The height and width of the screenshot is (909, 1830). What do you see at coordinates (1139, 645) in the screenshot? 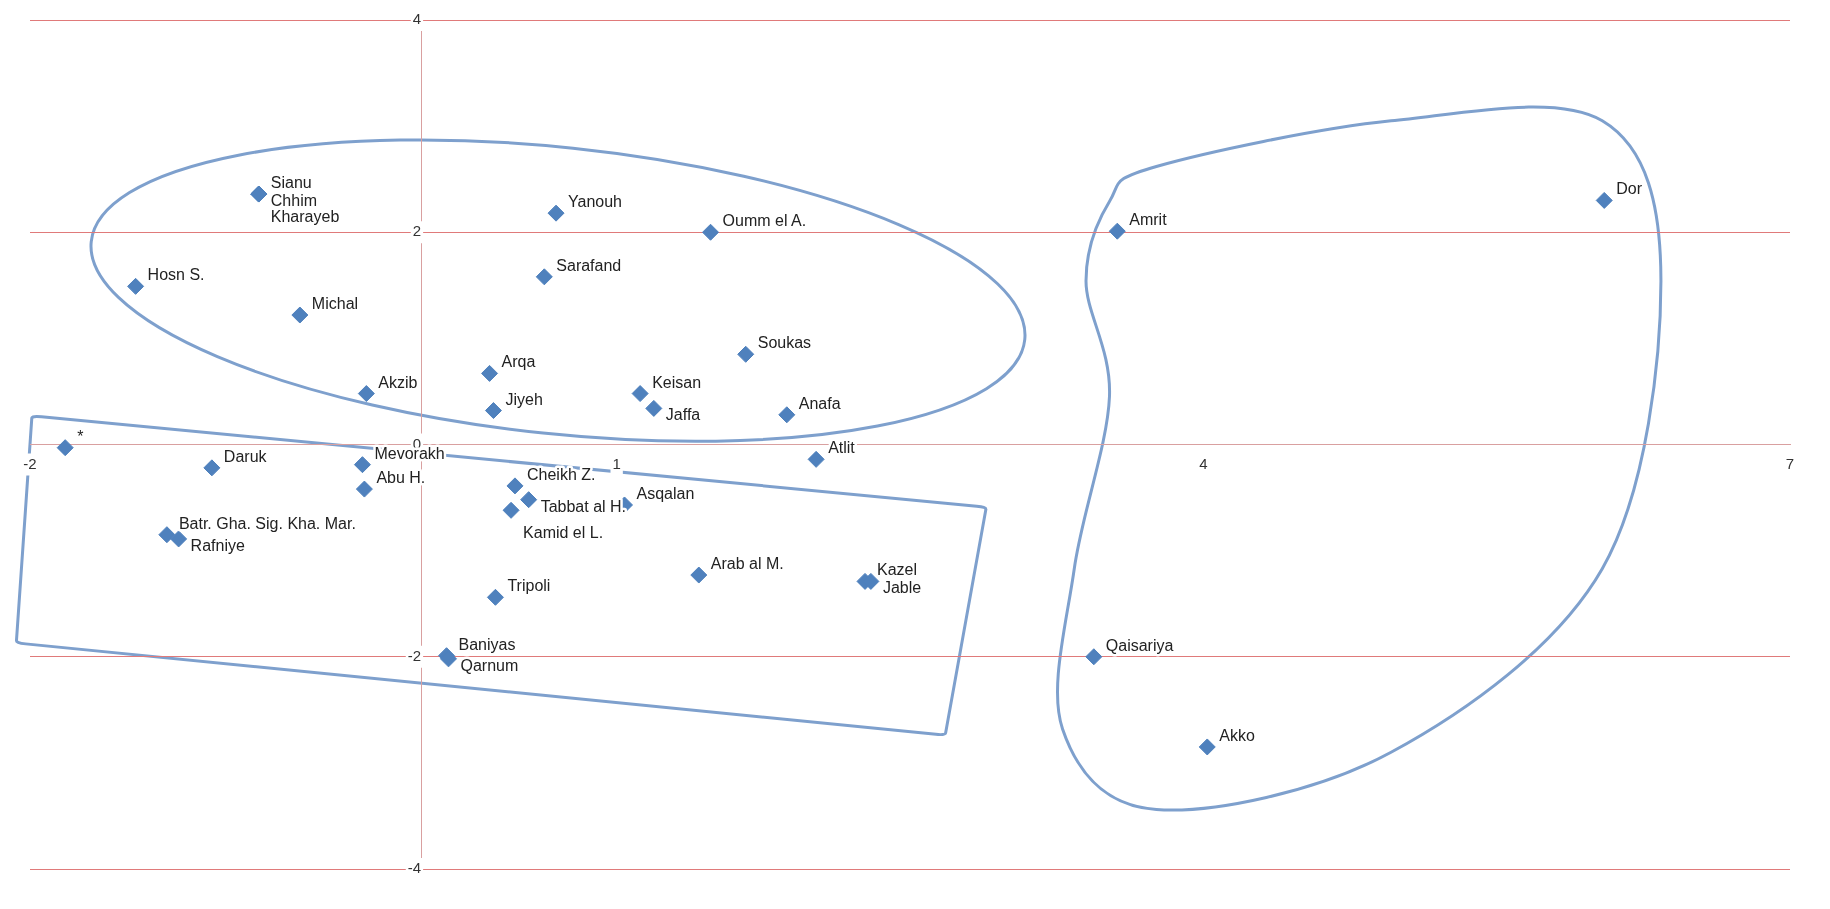
I see `annotation: Qaisariya` at bounding box center [1139, 645].